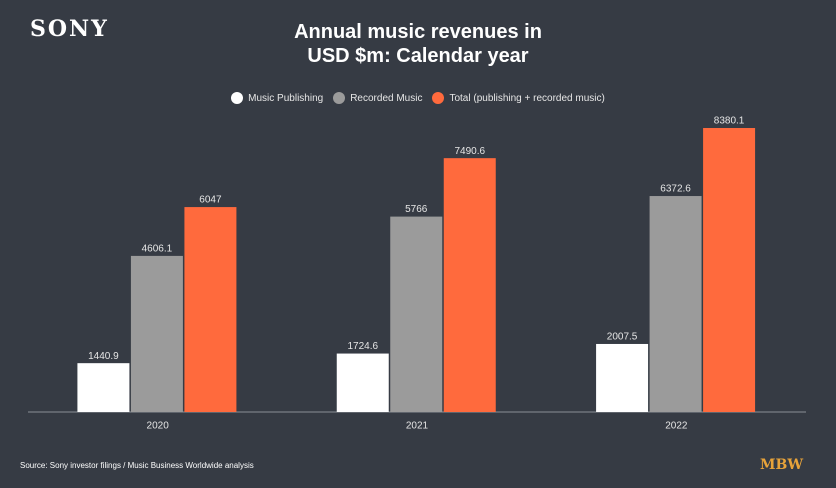  I want to click on value-label: 6372.6, so click(675, 189).